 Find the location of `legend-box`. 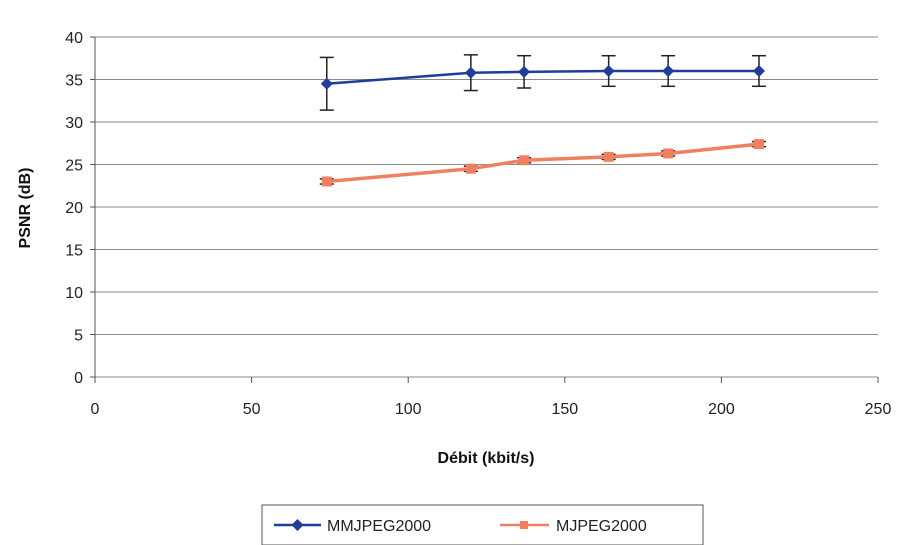

legend-box is located at coordinates (482, 524).